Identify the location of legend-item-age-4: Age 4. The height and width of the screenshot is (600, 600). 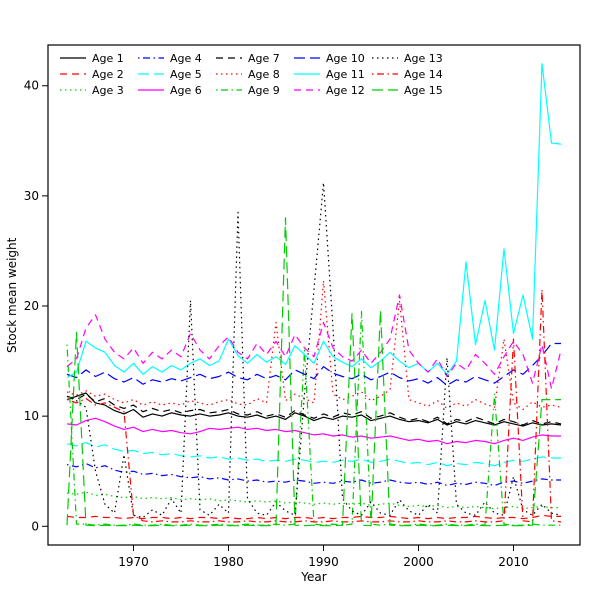
(170, 58).